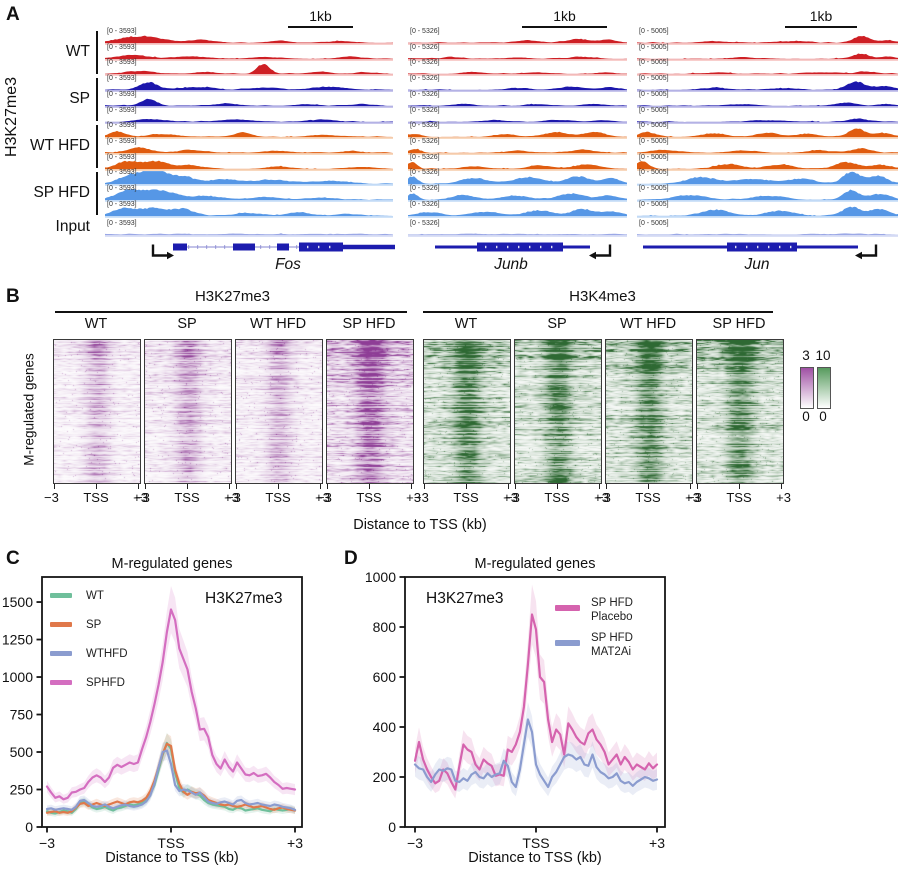 This screenshot has width=900, height=870. I want to click on legend-swatch-sphfd, so click(61, 682).